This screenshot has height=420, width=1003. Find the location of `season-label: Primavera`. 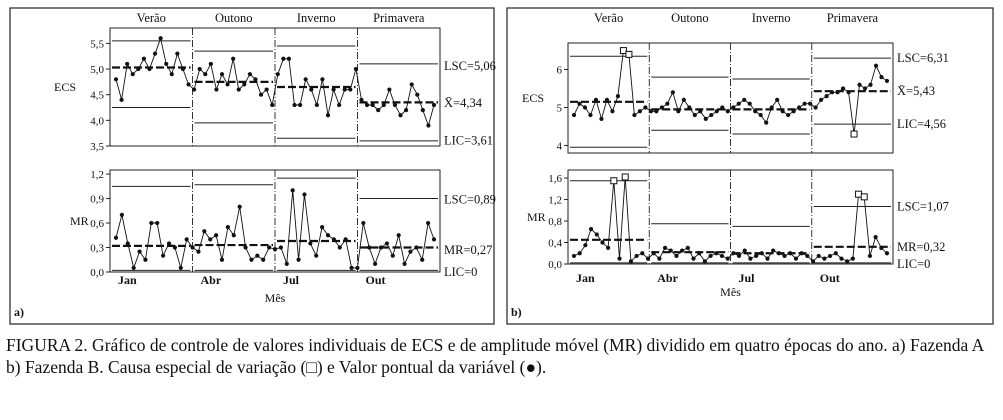

season-label: Primavera is located at coordinates (853, 18).